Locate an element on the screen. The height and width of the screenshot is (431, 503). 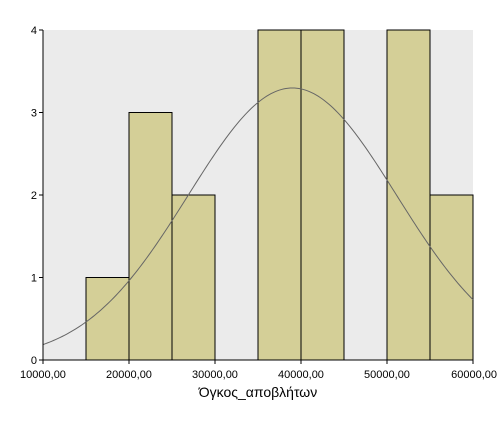
x-tick-label: 50000,00 is located at coordinates (387, 375).